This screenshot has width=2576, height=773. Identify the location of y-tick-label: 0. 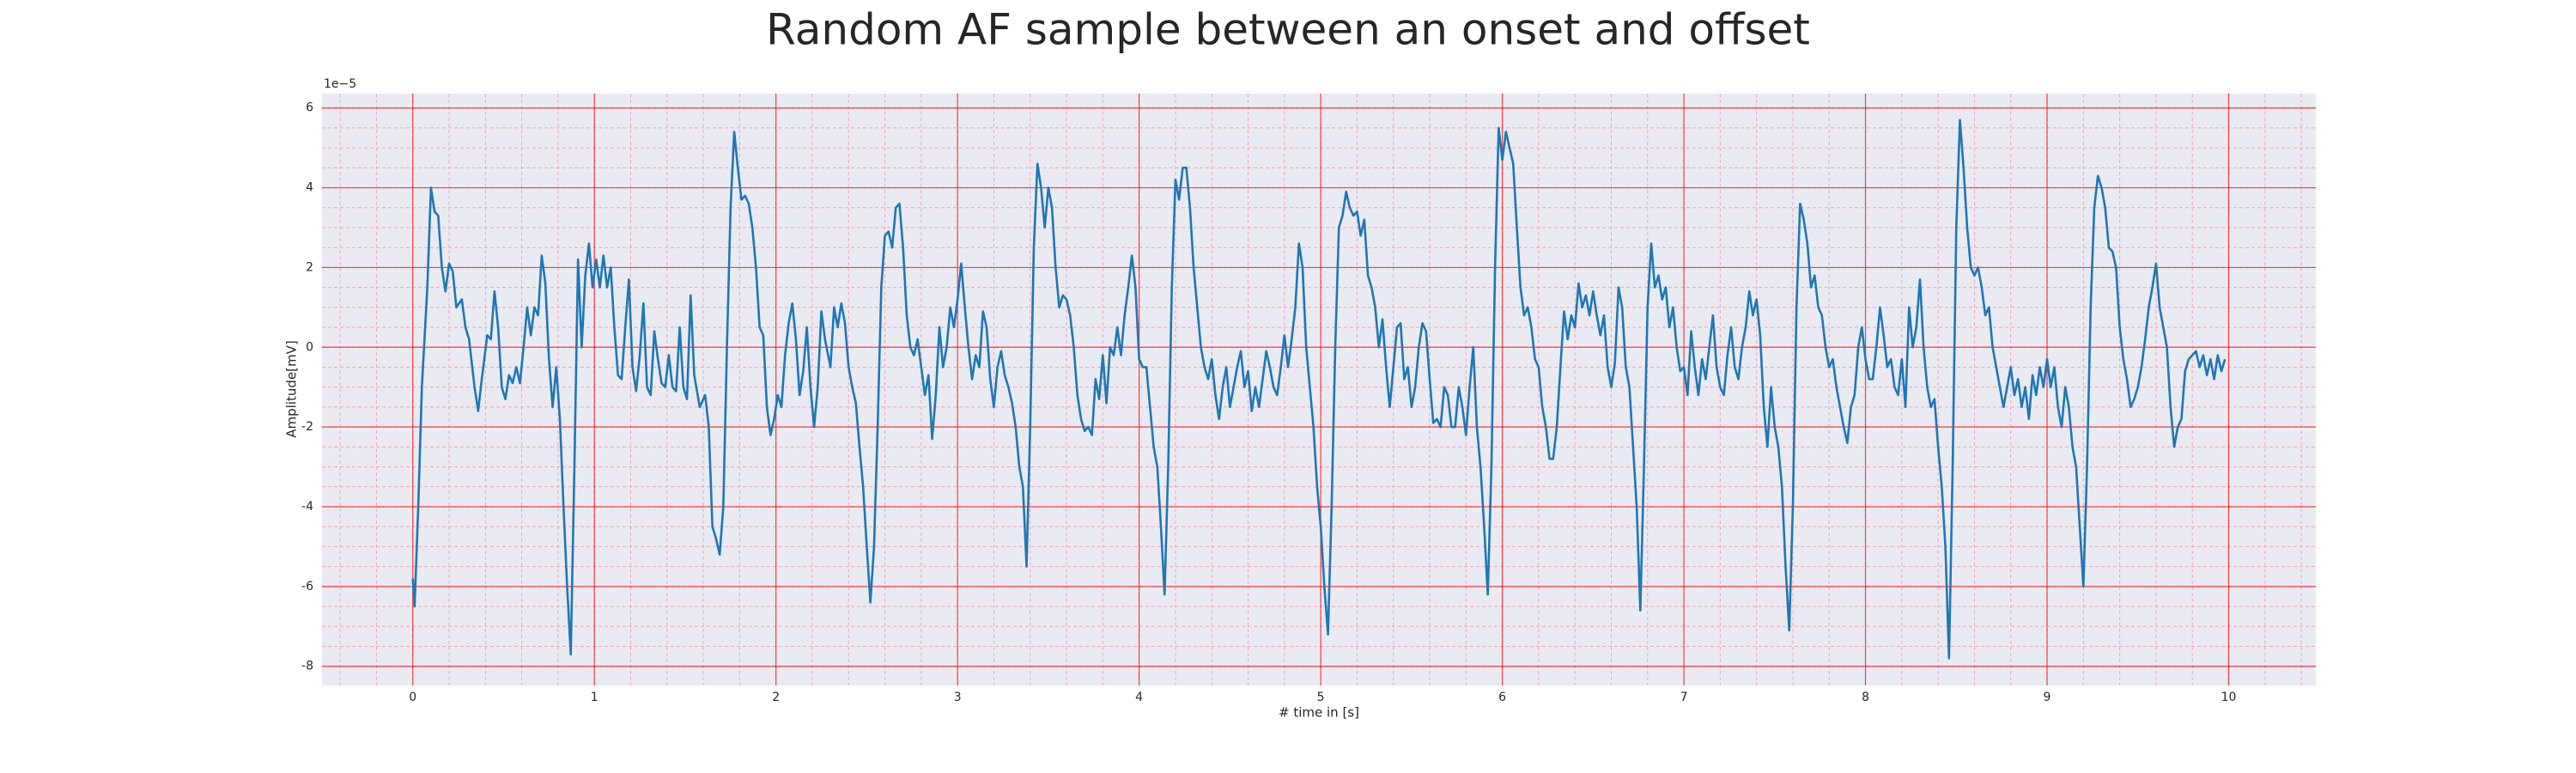
(310, 347).